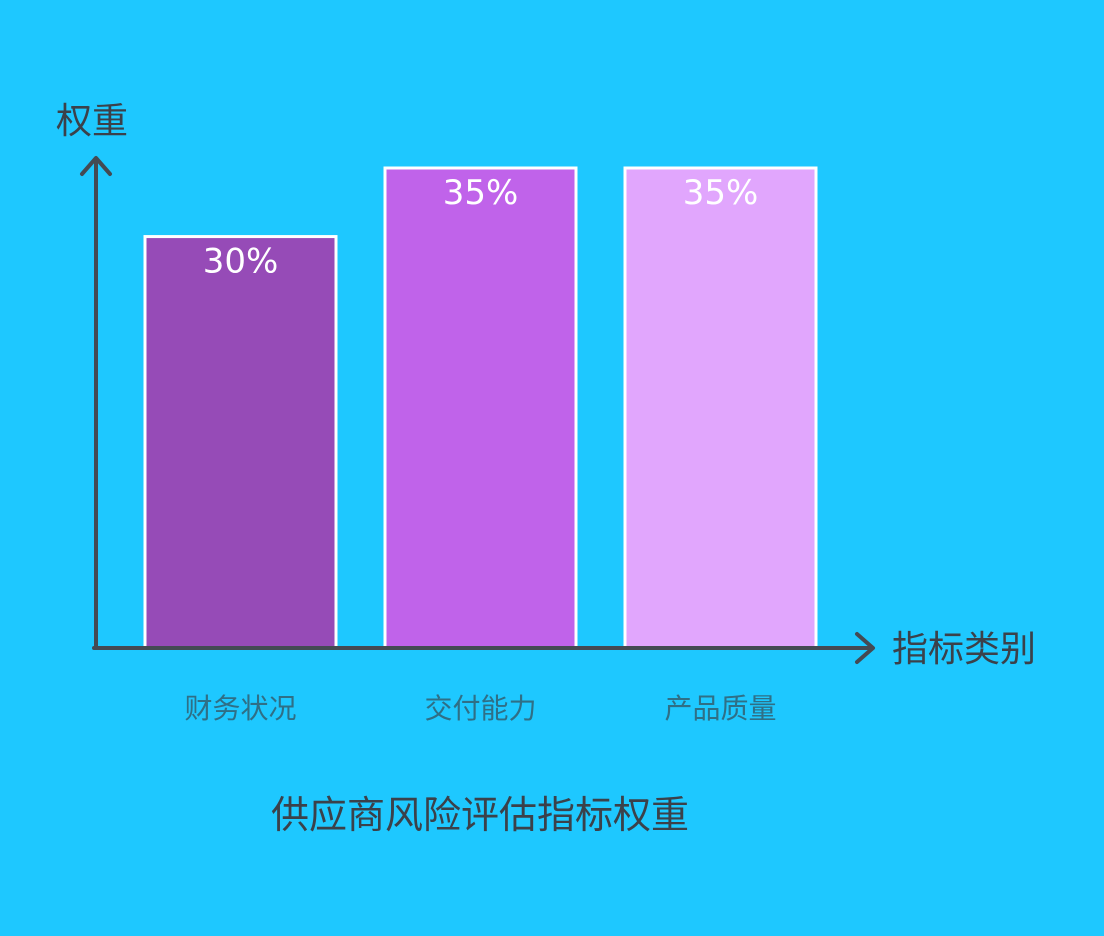  I want to click on x-tick-label-2: 产品质量, so click(720, 708).